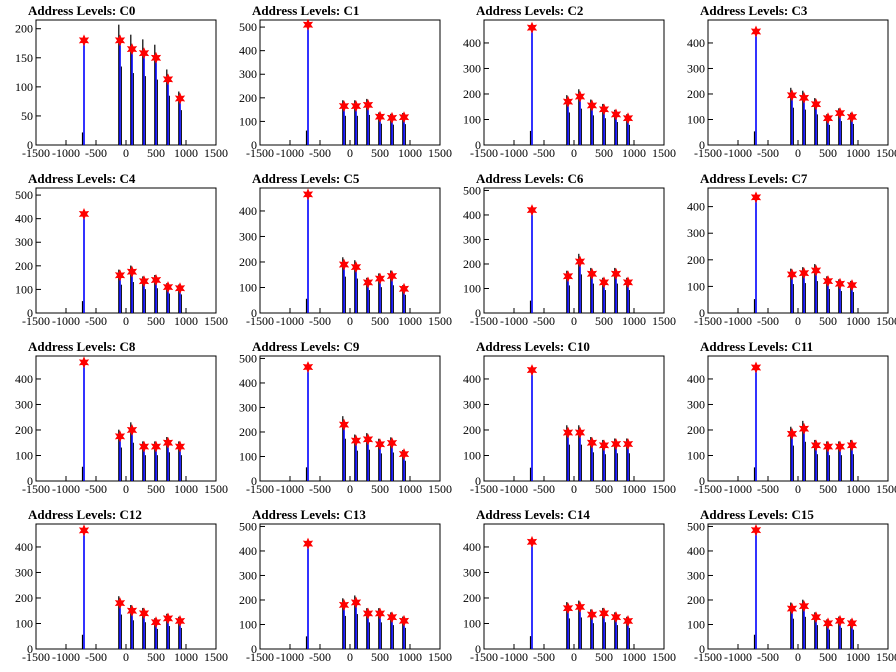 The image size is (896, 672). What do you see at coordinates (27, 116) in the screenshot?
I see `y-tick-label: 50` at bounding box center [27, 116].